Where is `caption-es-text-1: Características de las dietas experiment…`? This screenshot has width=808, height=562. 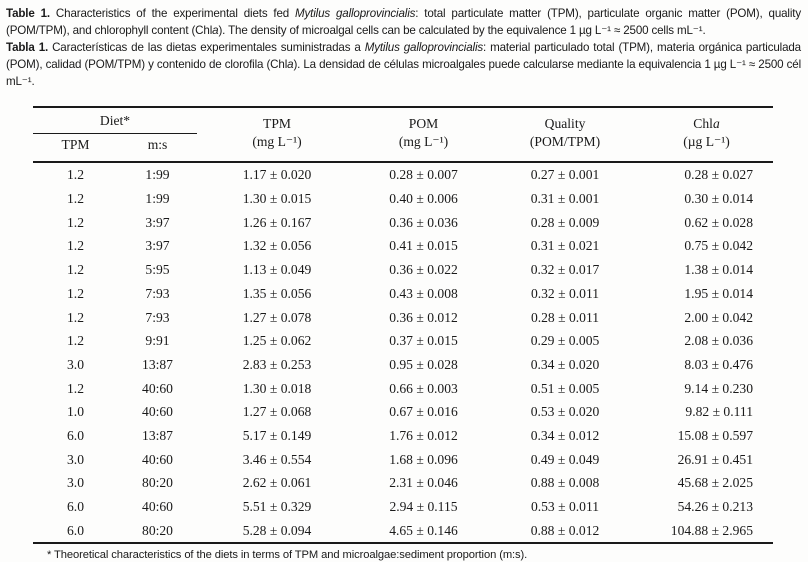 caption-es-text-1: Características de las dietas experiment… is located at coordinates (206, 47).